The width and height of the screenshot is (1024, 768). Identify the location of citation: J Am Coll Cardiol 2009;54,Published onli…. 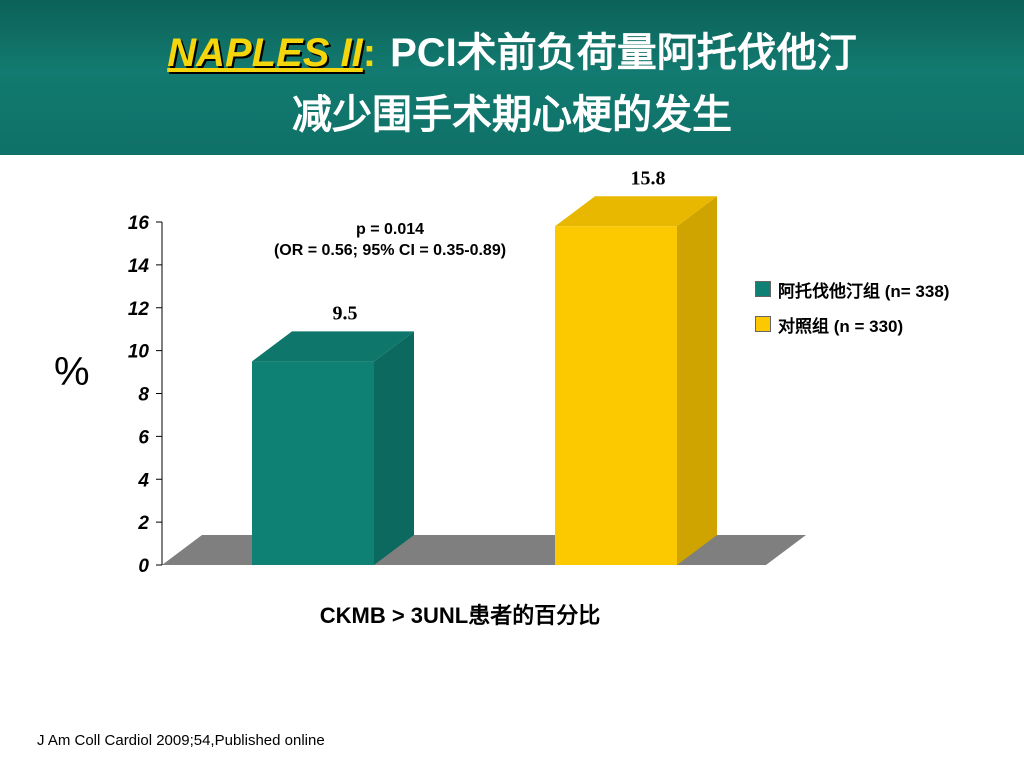
(181, 740).